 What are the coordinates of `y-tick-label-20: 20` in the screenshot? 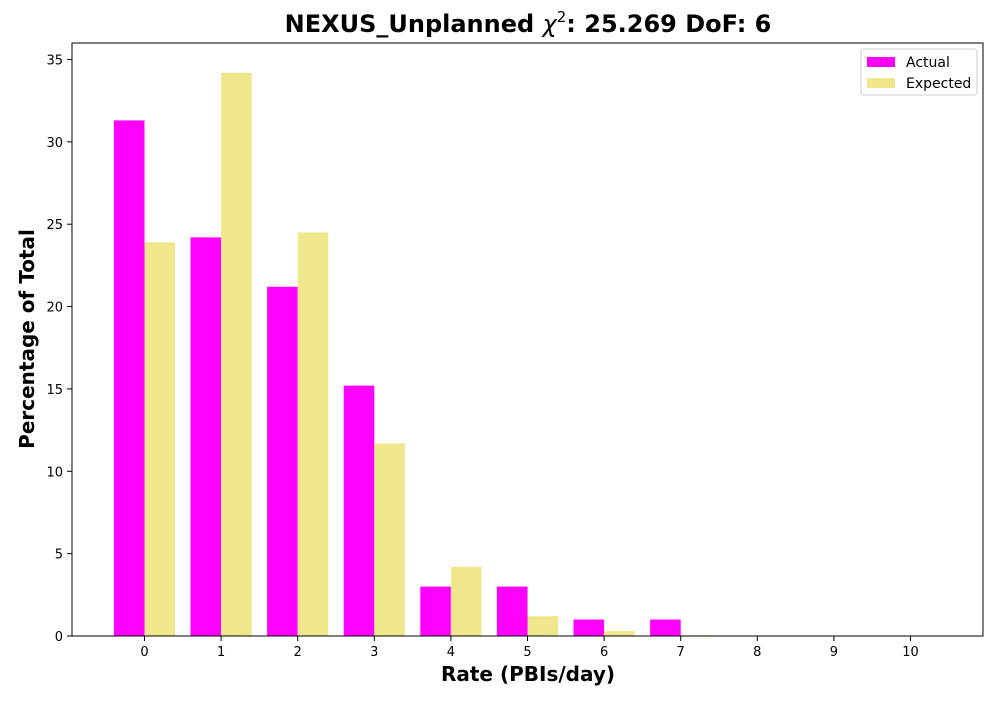 It's located at (54, 308).